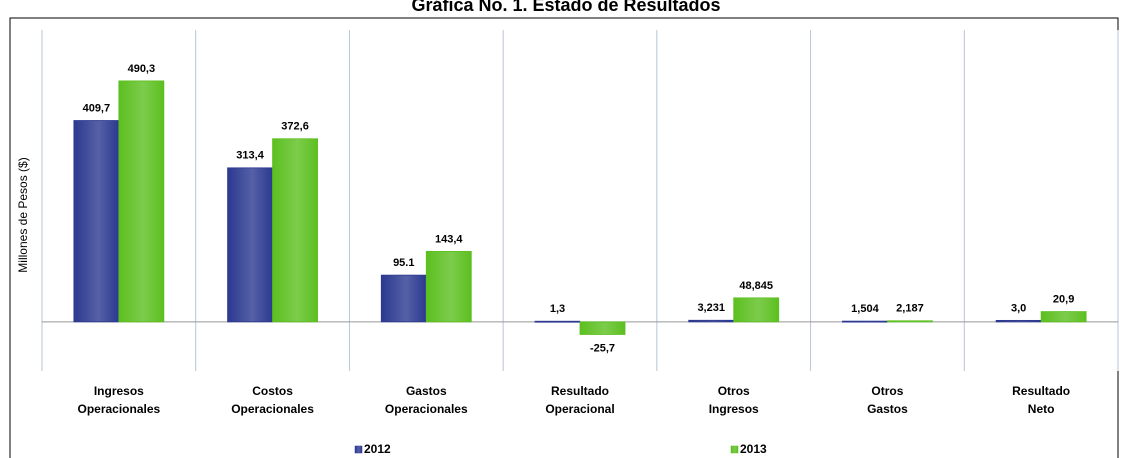 The height and width of the screenshot is (458, 1123). I want to click on data-label: 313,4, so click(250, 156).